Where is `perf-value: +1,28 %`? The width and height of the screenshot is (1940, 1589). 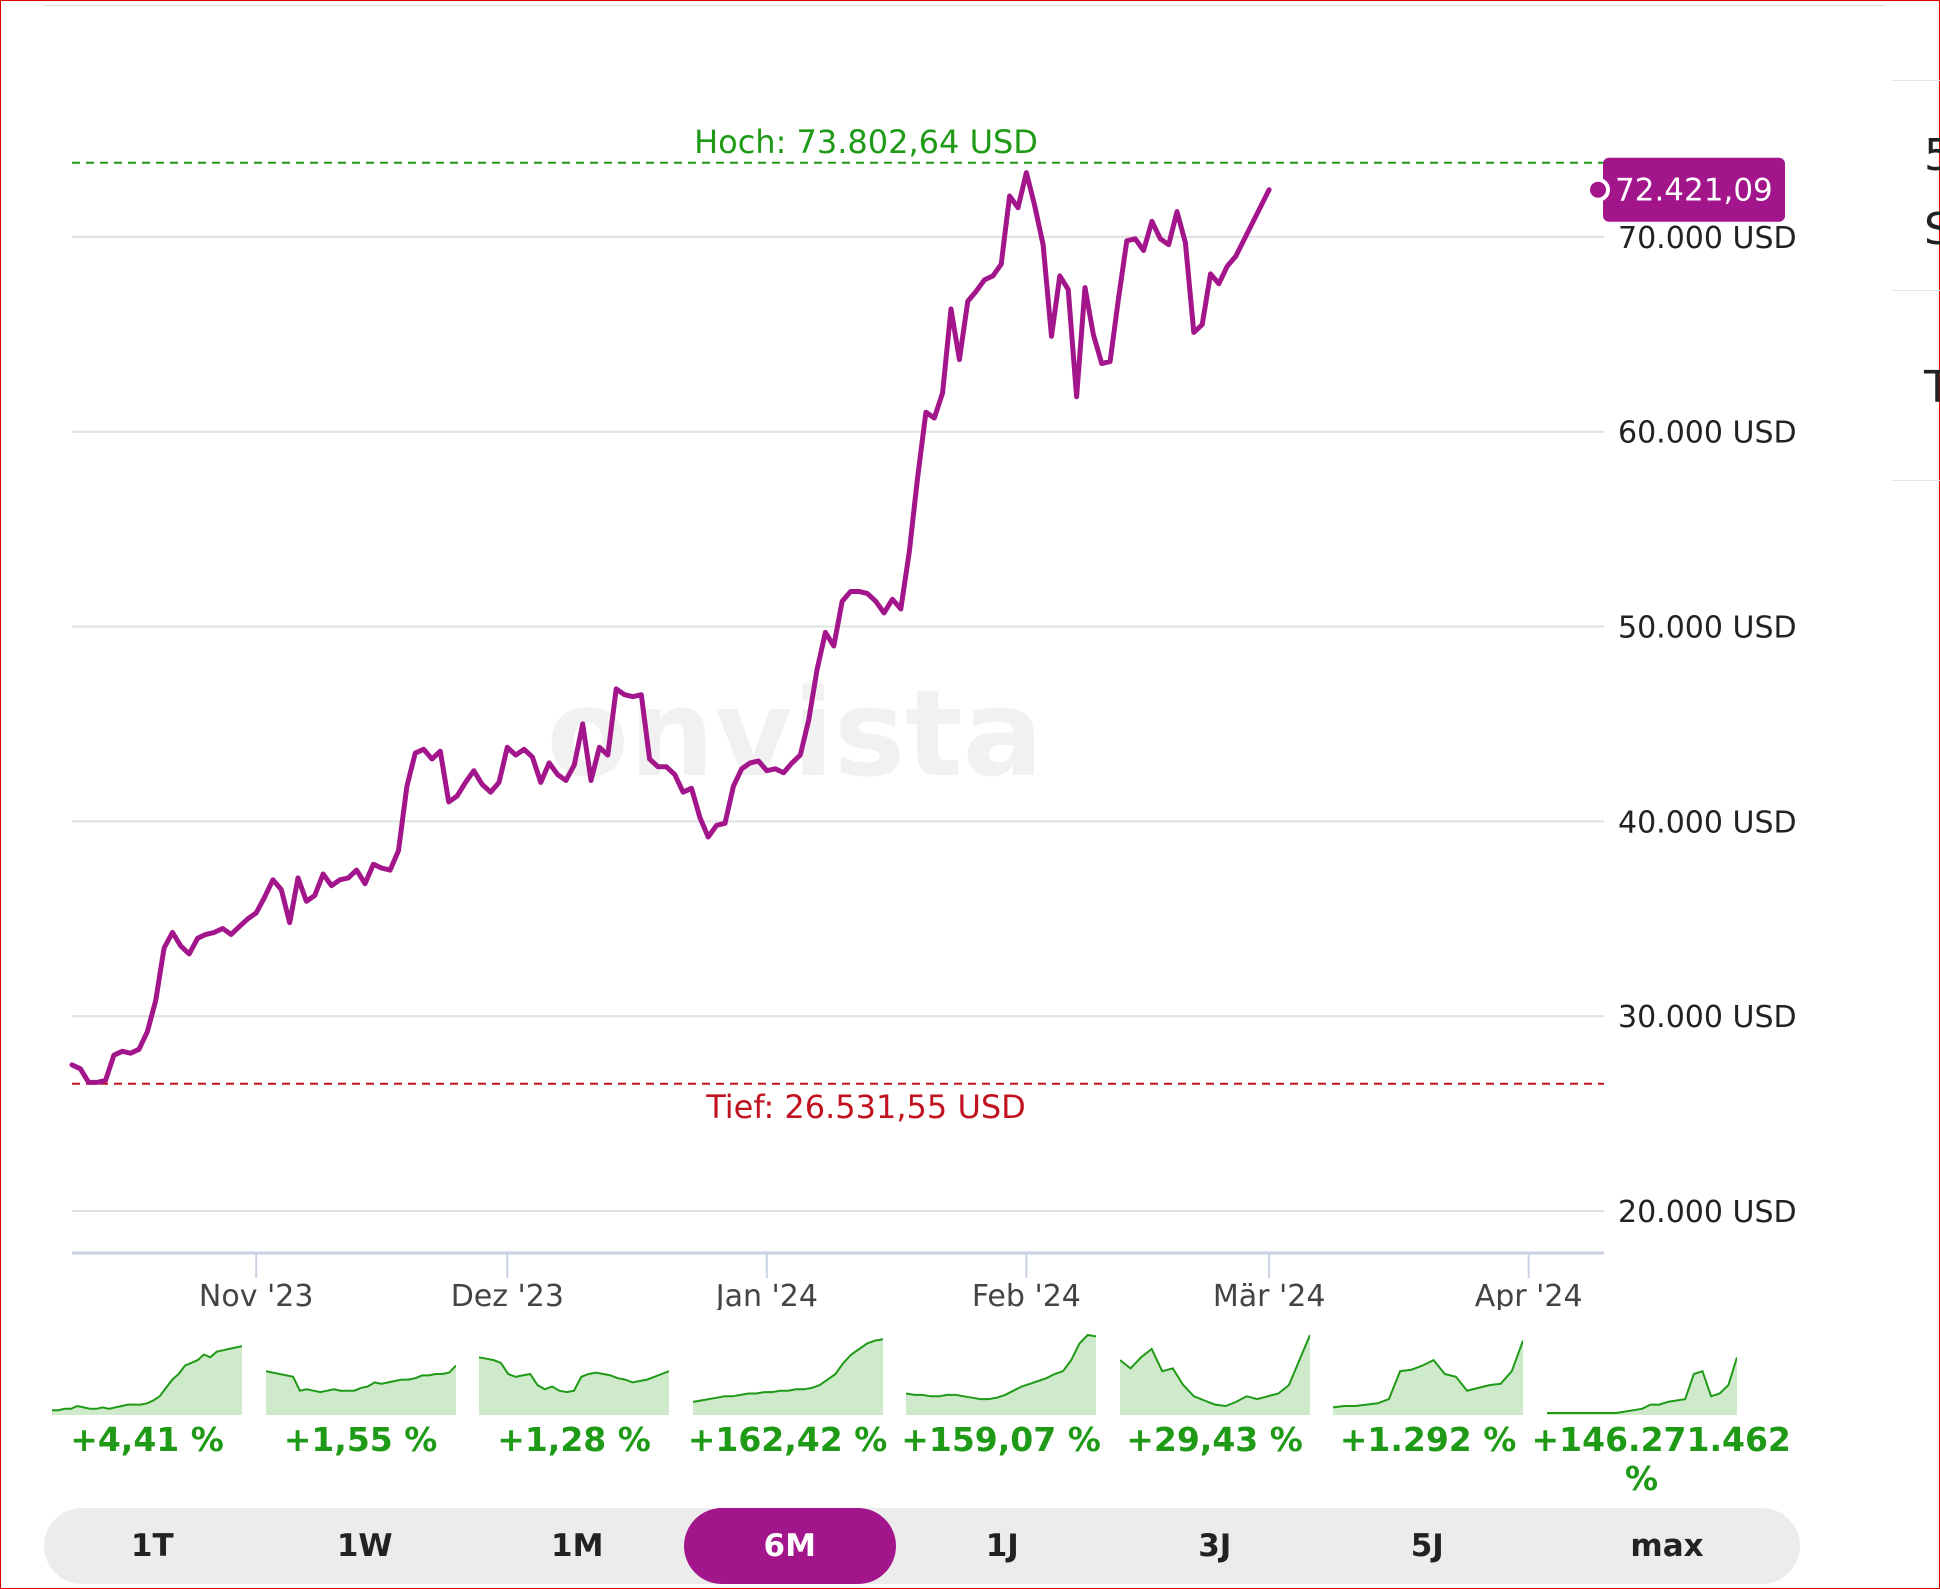
perf-value: +1,28 % is located at coordinates (574, 1439).